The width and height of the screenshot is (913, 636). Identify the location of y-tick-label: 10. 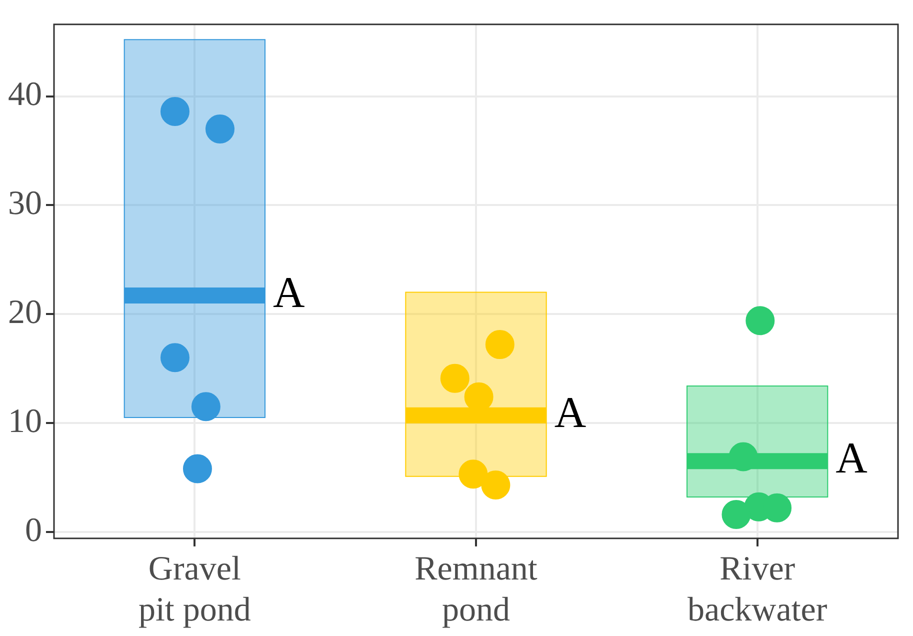
(25, 421).